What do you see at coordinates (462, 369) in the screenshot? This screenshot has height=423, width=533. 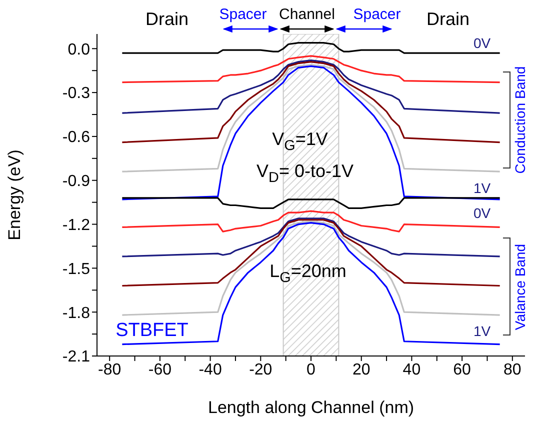 I see `x-tick-label: 60` at bounding box center [462, 369].